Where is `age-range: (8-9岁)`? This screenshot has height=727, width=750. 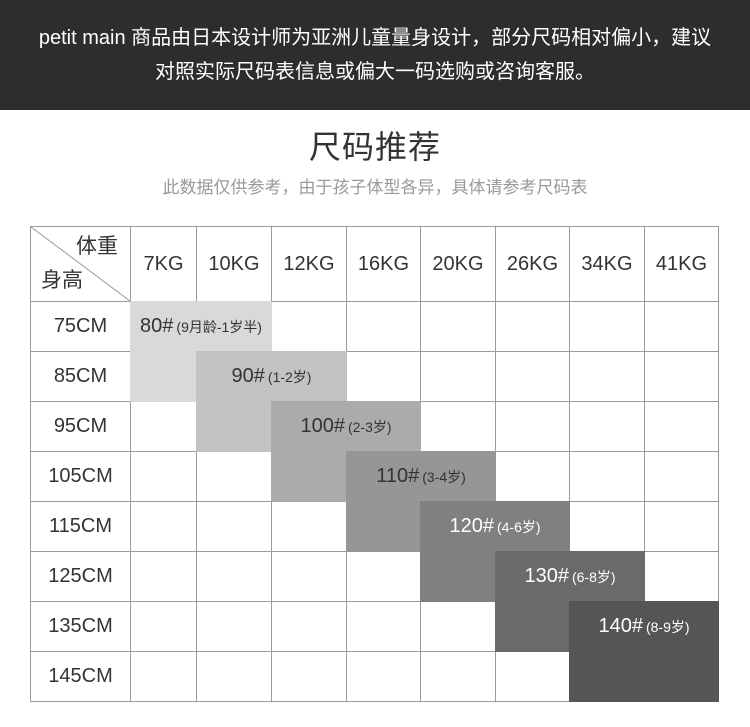 age-range: (8-9岁) is located at coordinates (667, 626).